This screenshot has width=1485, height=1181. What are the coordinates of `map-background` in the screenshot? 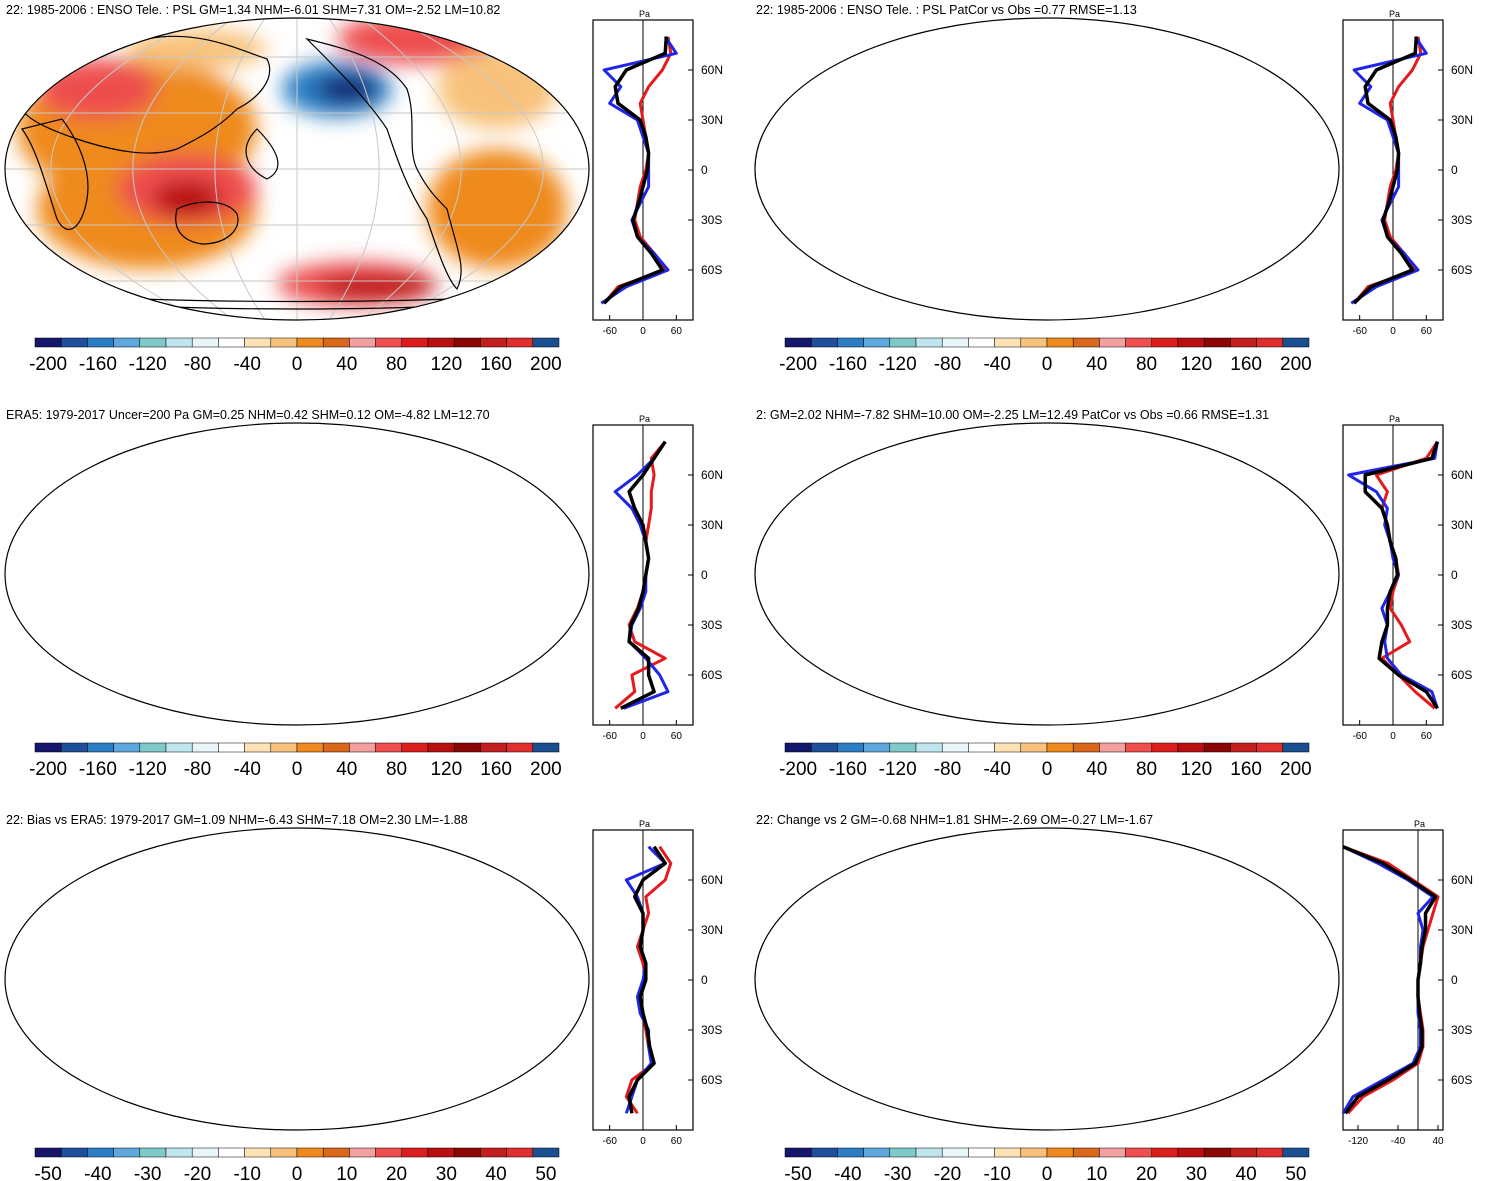 It's located at (297, 979).